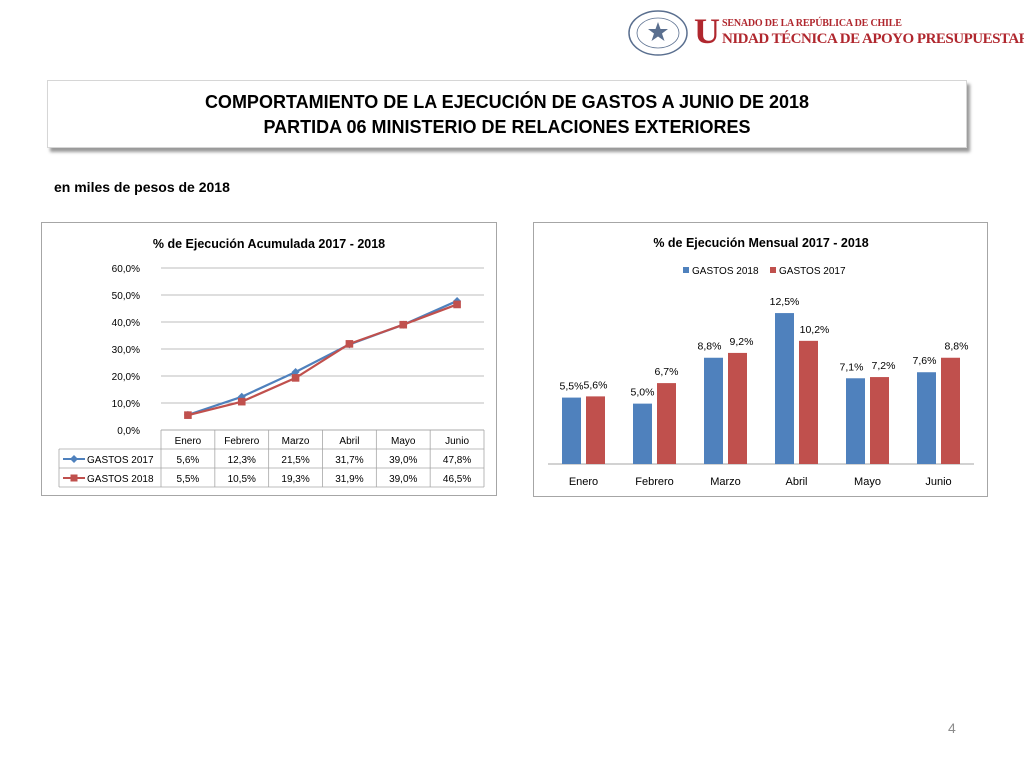 The width and height of the screenshot is (1024, 768). Describe the element at coordinates (126, 269) in the screenshot. I see `y-tick-label: 60,0%` at that location.